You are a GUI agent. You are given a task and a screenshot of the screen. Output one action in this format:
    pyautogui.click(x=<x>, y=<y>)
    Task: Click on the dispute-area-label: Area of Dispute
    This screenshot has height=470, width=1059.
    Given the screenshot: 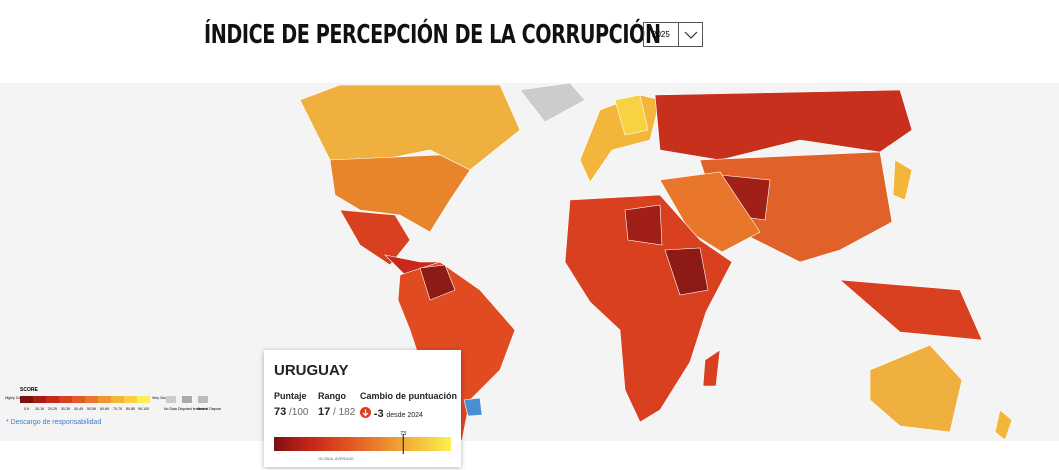 What is the action you would take?
    pyautogui.click(x=209, y=409)
    